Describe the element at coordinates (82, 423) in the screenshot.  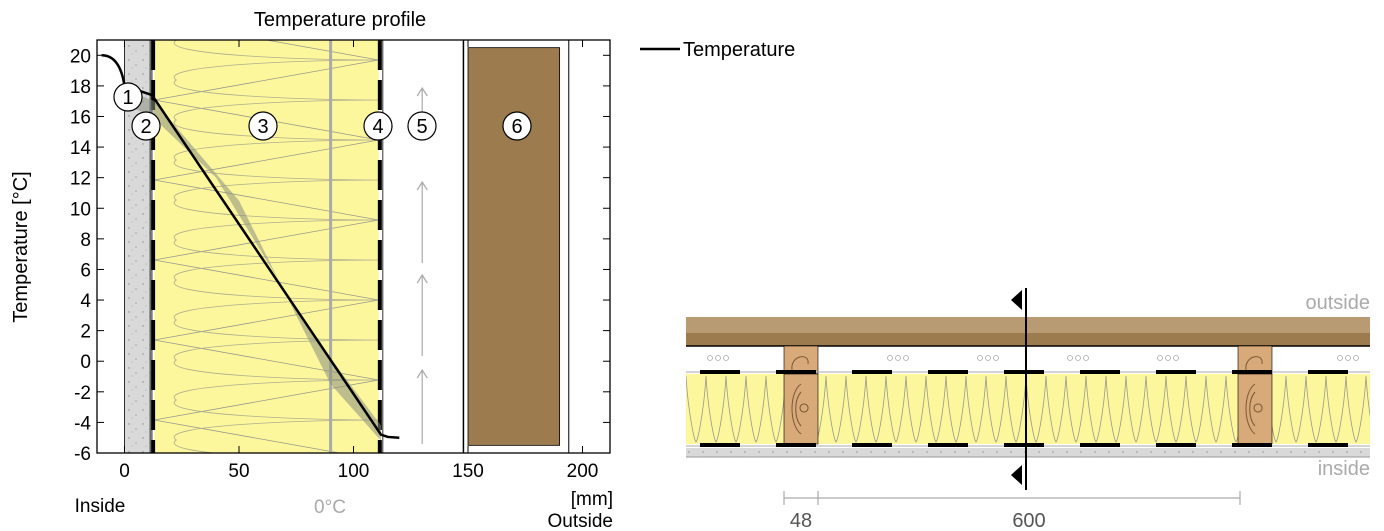
I see `y-tick-label: -4` at that location.